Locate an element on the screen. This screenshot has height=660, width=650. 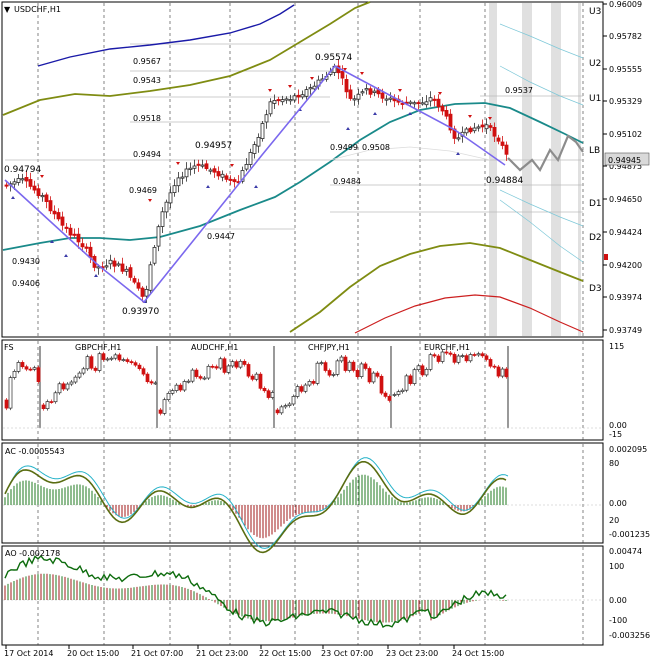
price-annotation: 0.9447 is located at coordinates (221, 236).